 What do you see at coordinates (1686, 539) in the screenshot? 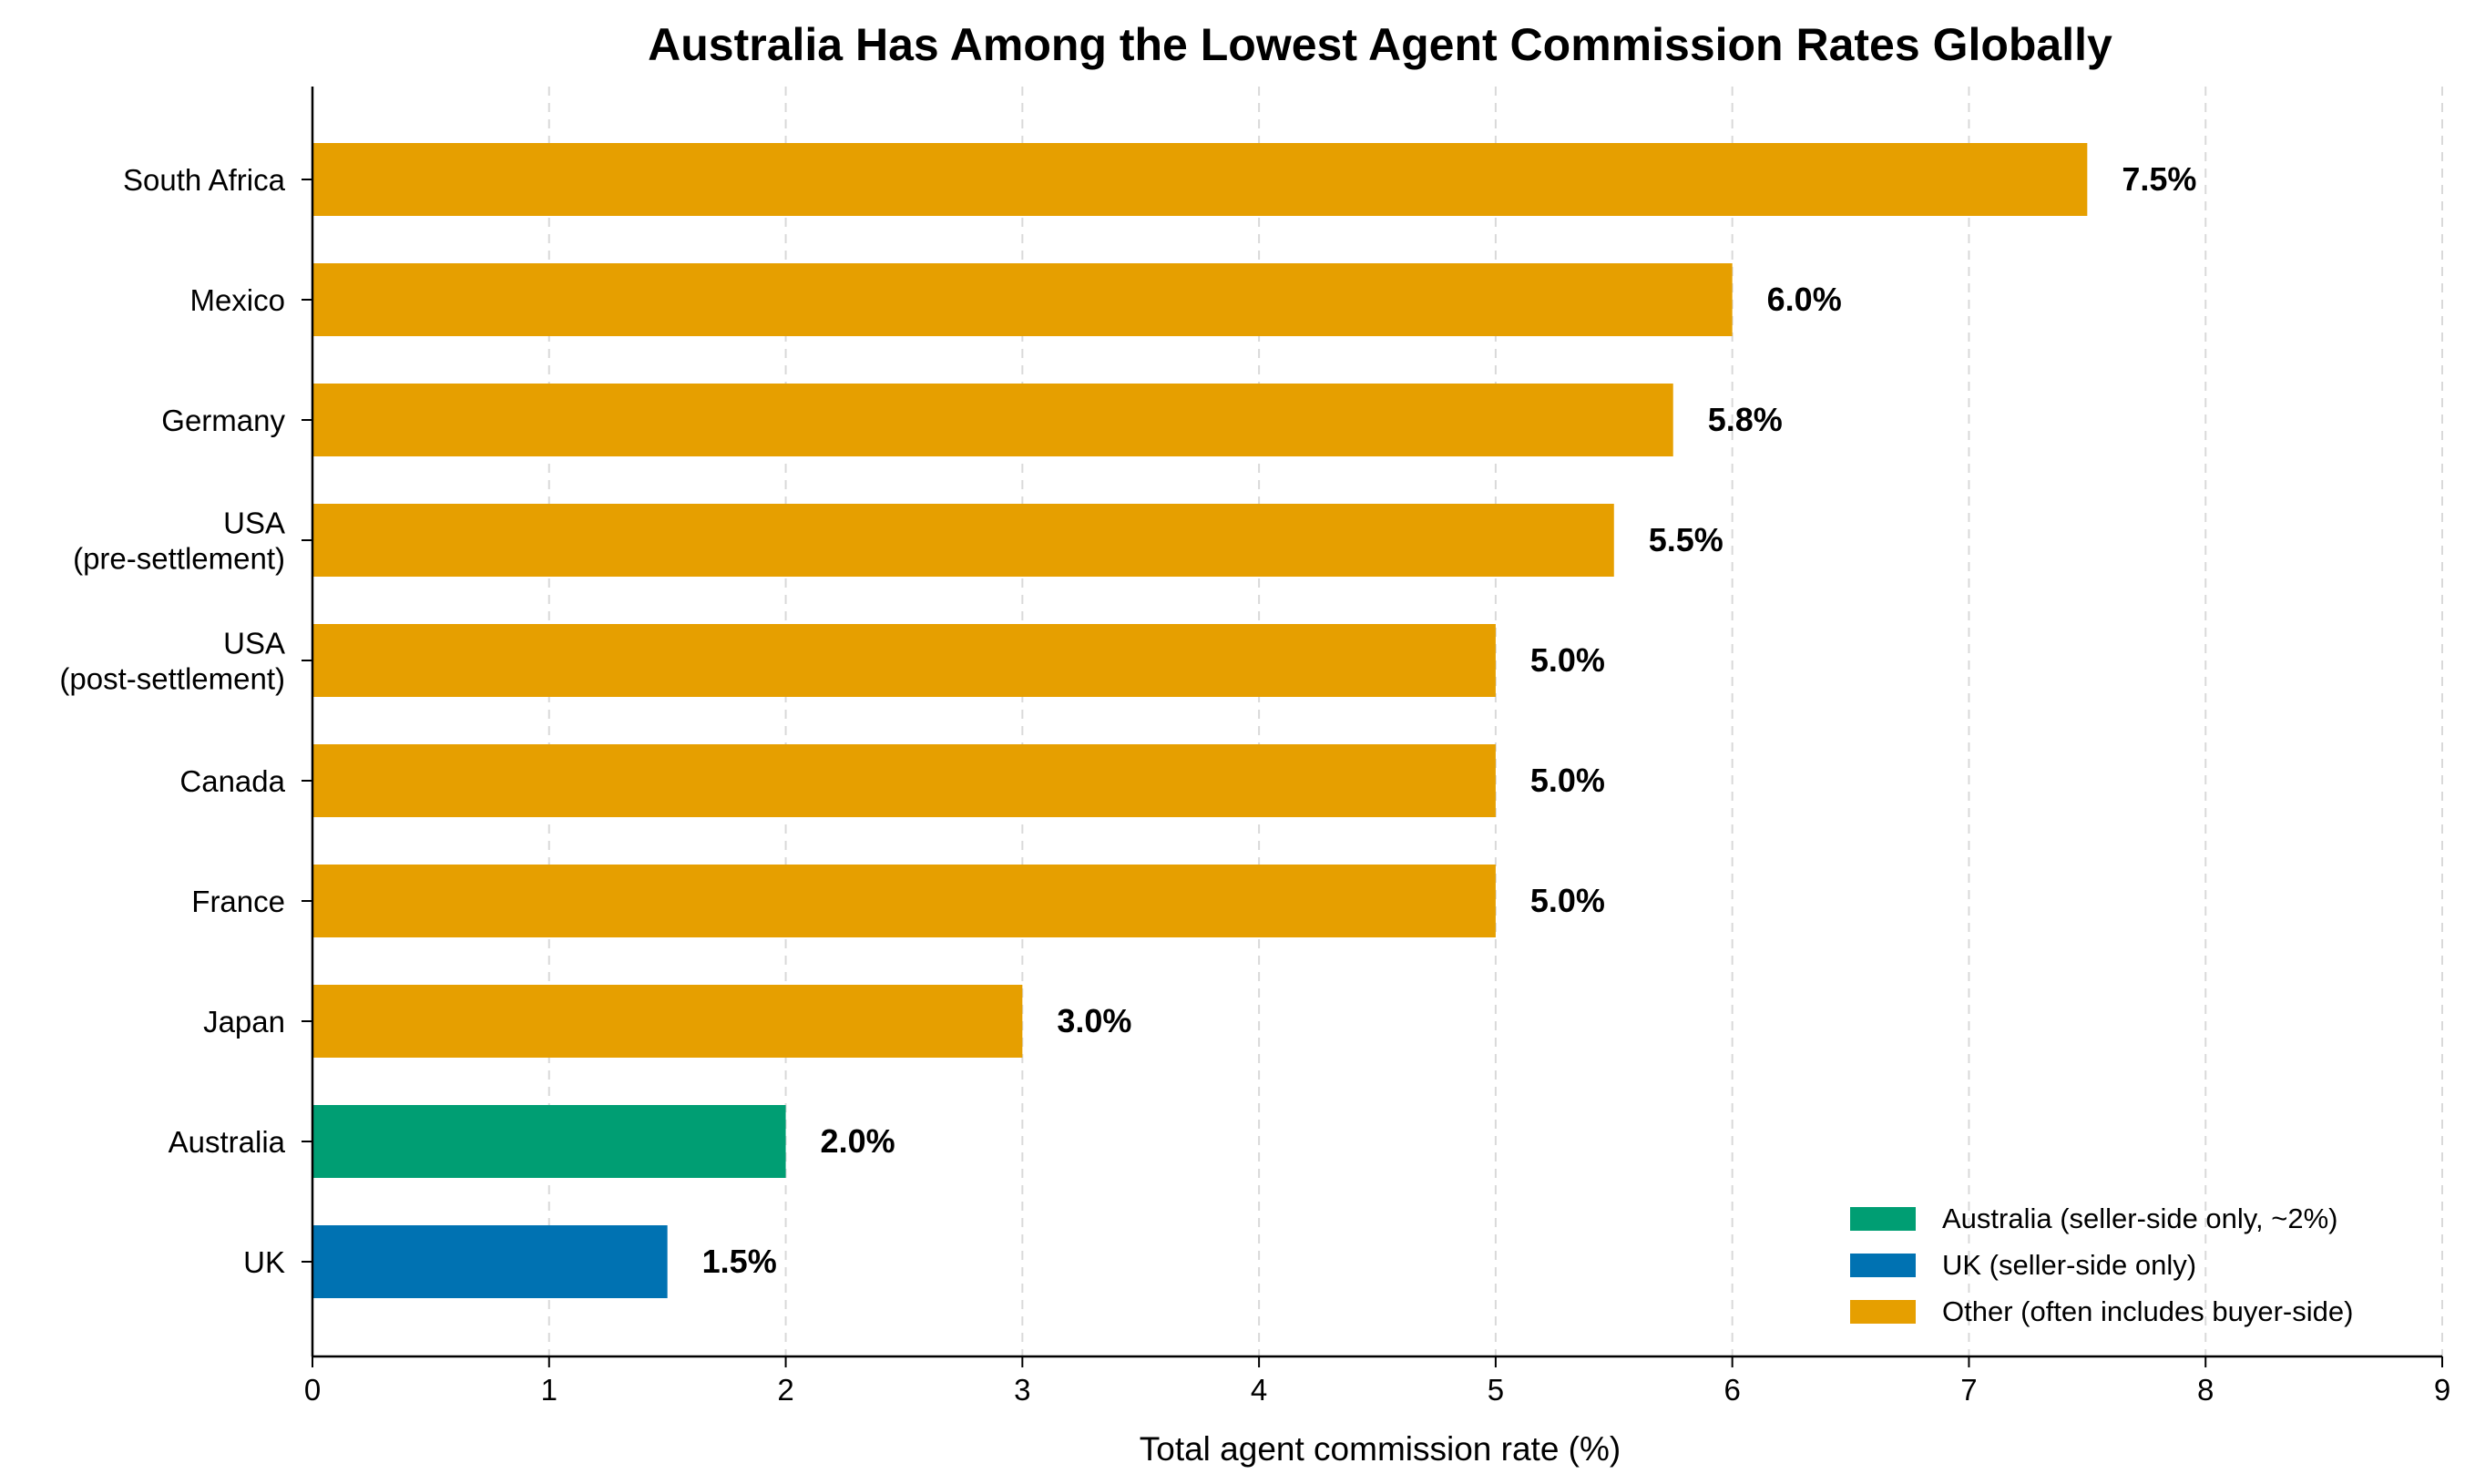
I see `bar-value-label: 5.5%` at bounding box center [1686, 539].